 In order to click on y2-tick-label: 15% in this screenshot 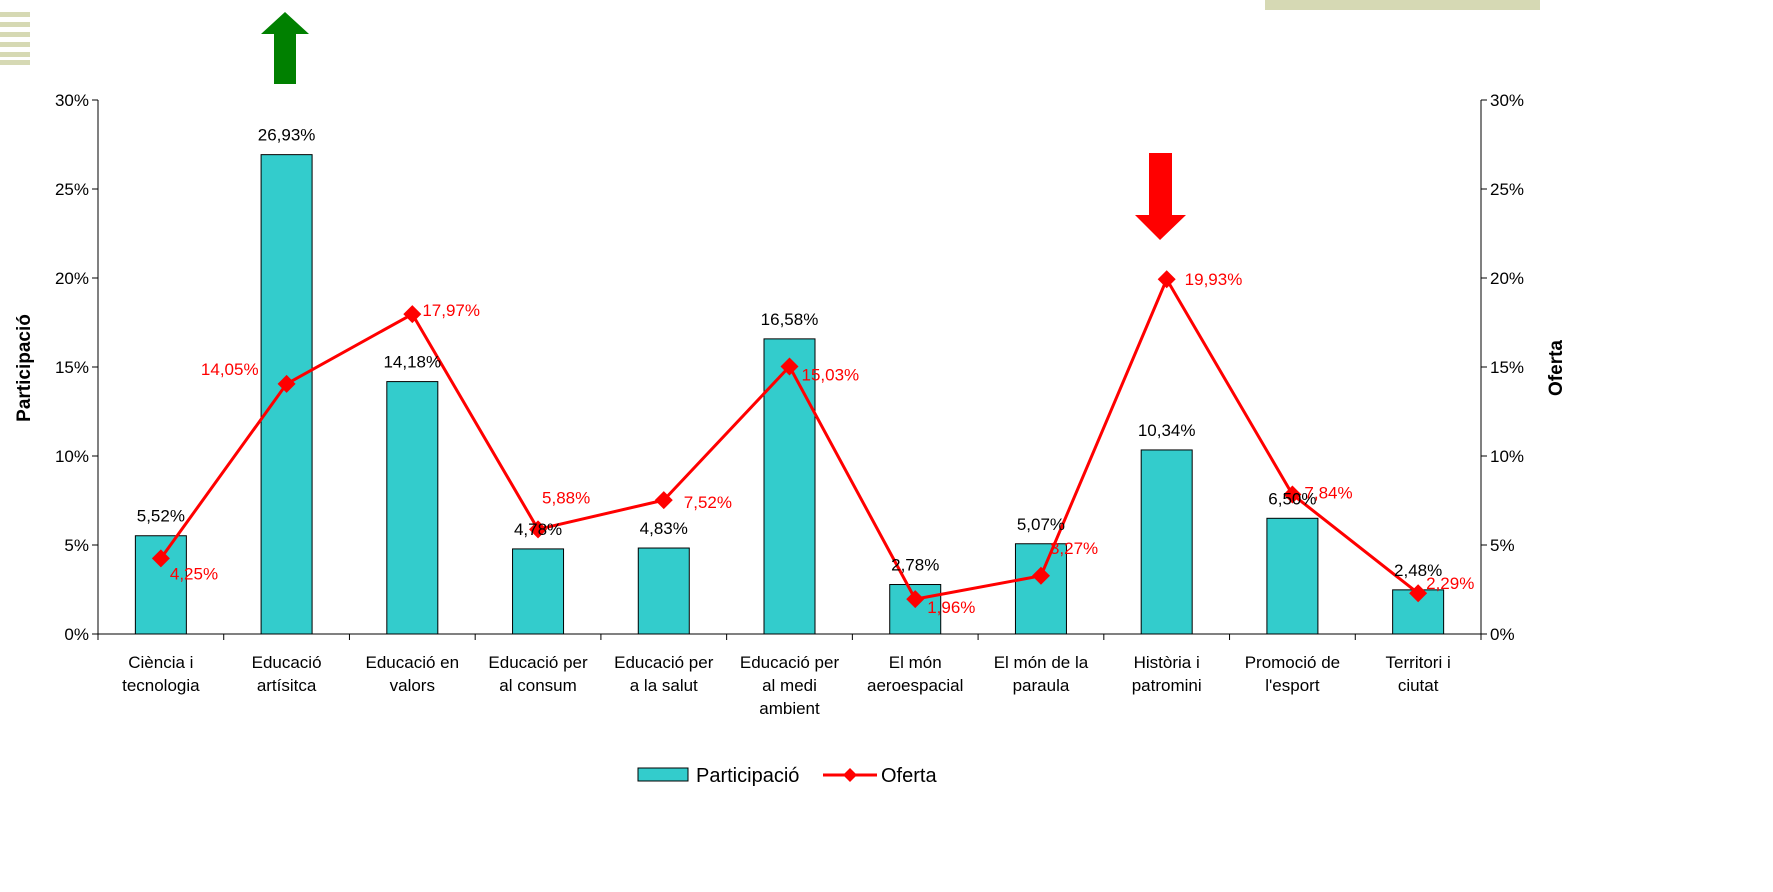, I will do `click(1507, 367)`.